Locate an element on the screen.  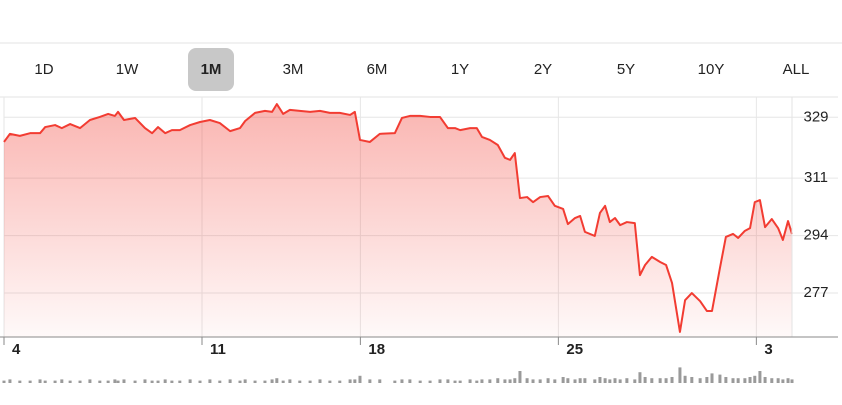
range-tab: 10Y is located at coordinates (711, 69).